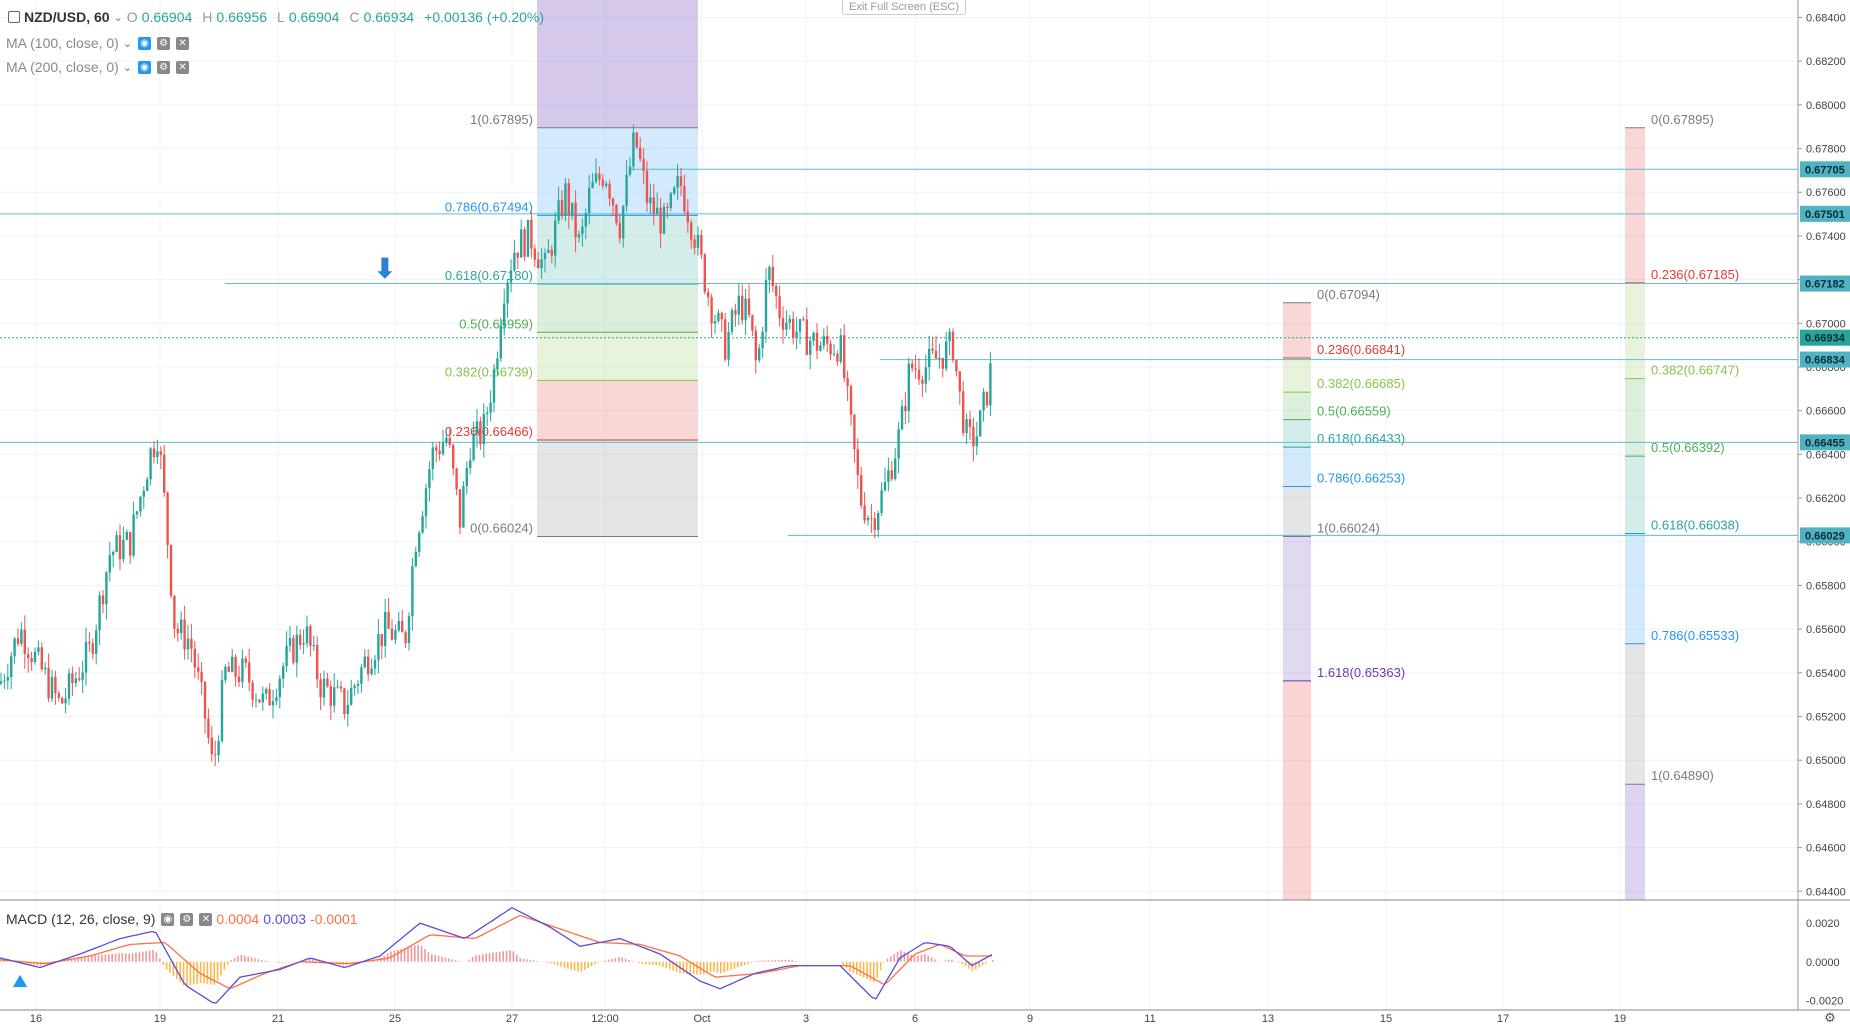  Describe the element at coordinates (1823, 924) in the screenshot. I see `macd-tick-label: 0.0020` at that location.